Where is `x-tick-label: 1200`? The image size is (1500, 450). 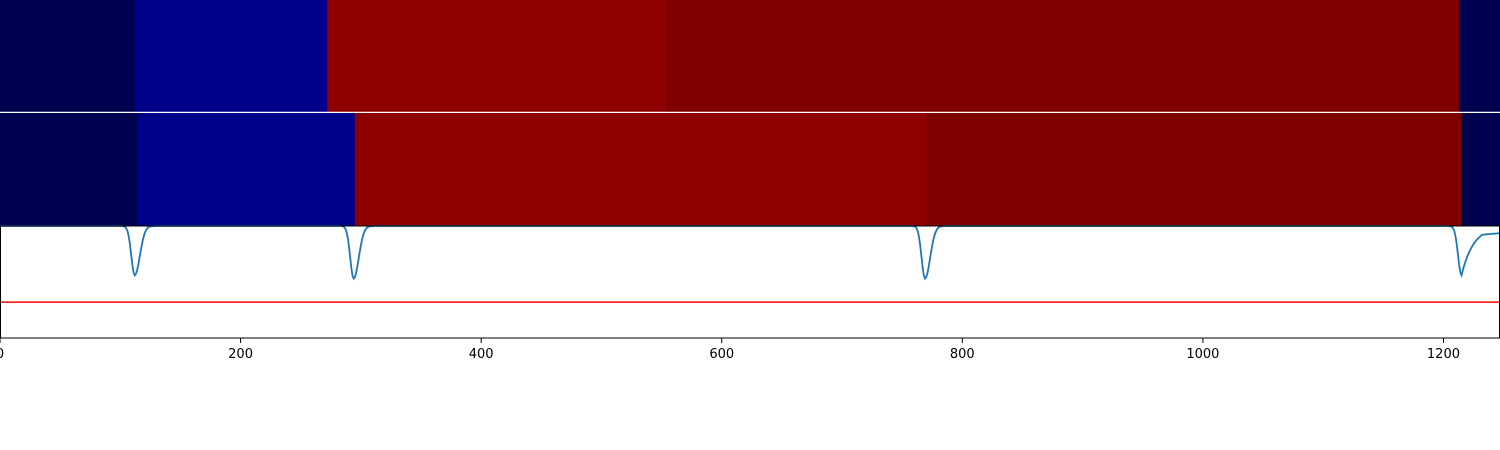 x-tick-label: 1200 is located at coordinates (1443, 354).